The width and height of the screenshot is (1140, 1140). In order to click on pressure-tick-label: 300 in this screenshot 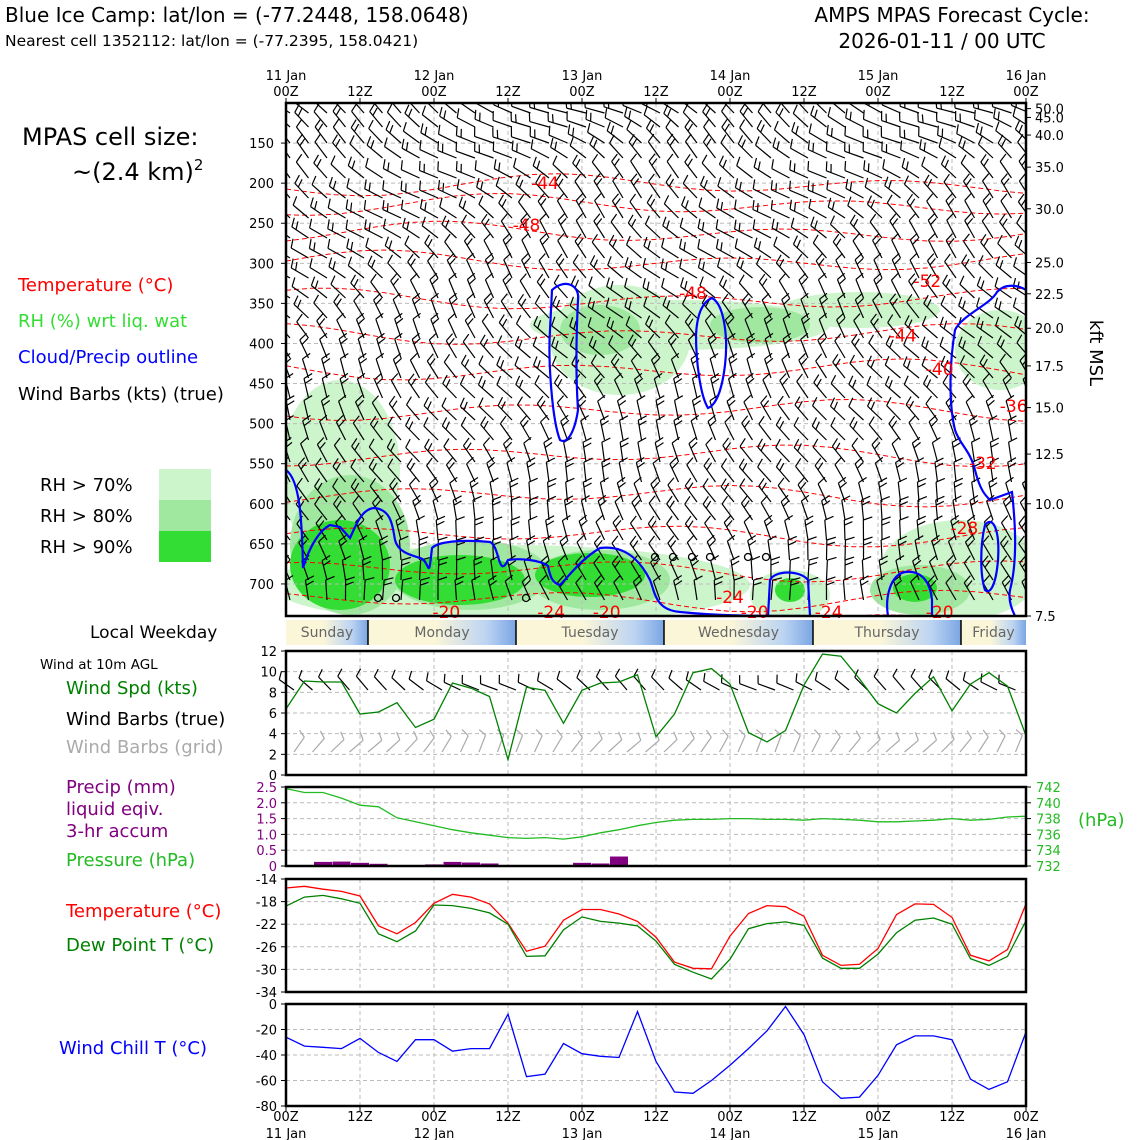, I will do `click(261, 264)`.